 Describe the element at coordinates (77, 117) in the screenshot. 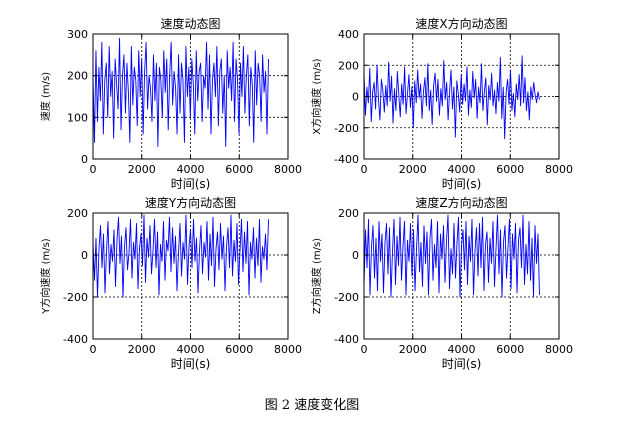

I see `y-tick-label: 100` at that location.